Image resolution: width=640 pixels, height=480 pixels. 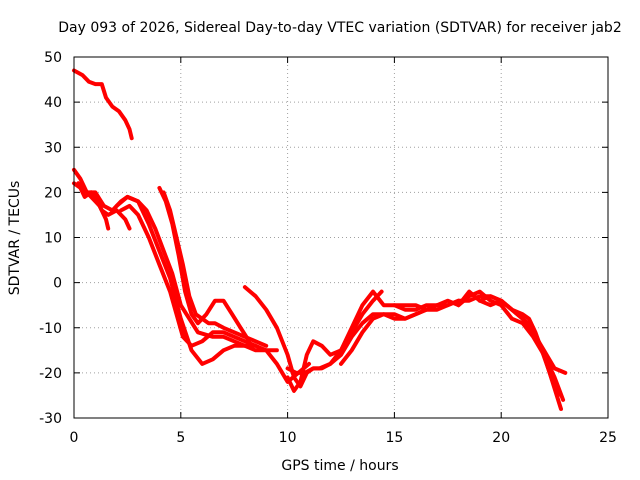 What do you see at coordinates (608, 438) in the screenshot?
I see `x-tick-label: 25` at bounding box center [608, 438].